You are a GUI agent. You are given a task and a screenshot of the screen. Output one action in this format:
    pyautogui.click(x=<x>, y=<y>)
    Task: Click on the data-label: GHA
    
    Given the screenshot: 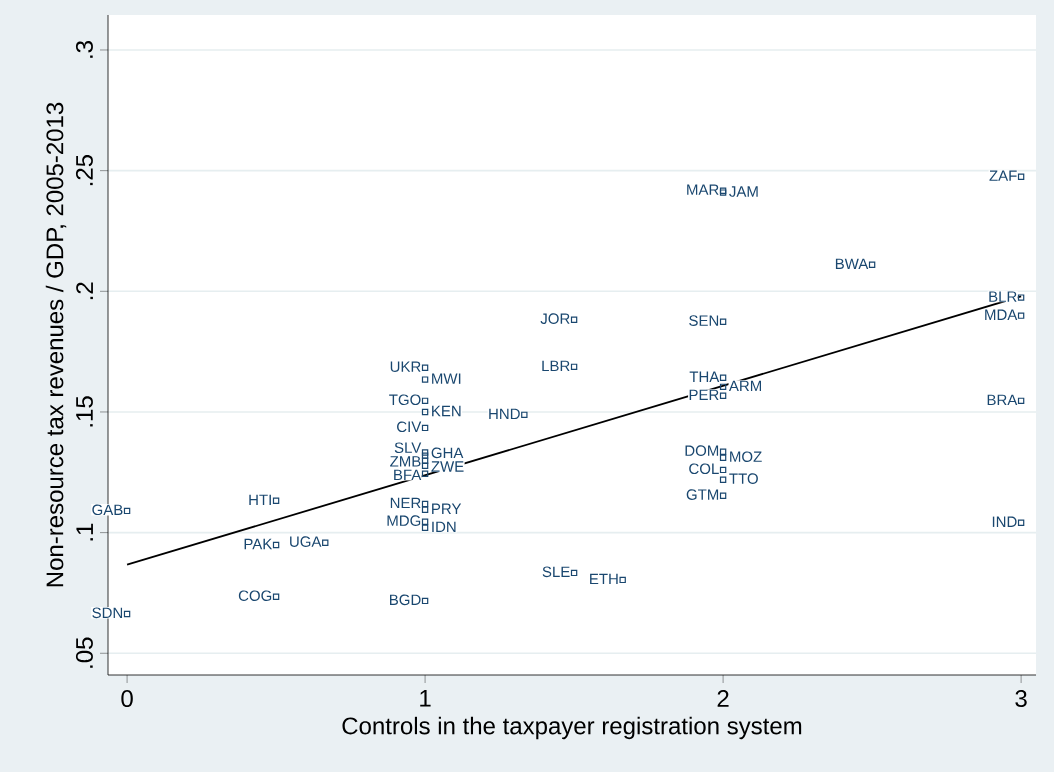 What is the action you would take?
    pyautogui.click(x=447, y=453)
    